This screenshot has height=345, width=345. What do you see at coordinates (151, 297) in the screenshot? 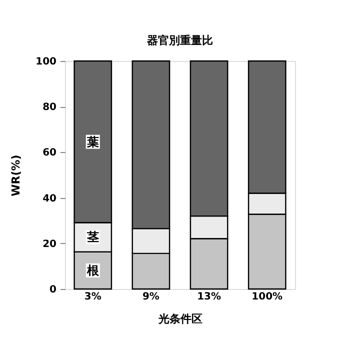
I see `x-tick-label: 9%` at bounding box center [151, 297].